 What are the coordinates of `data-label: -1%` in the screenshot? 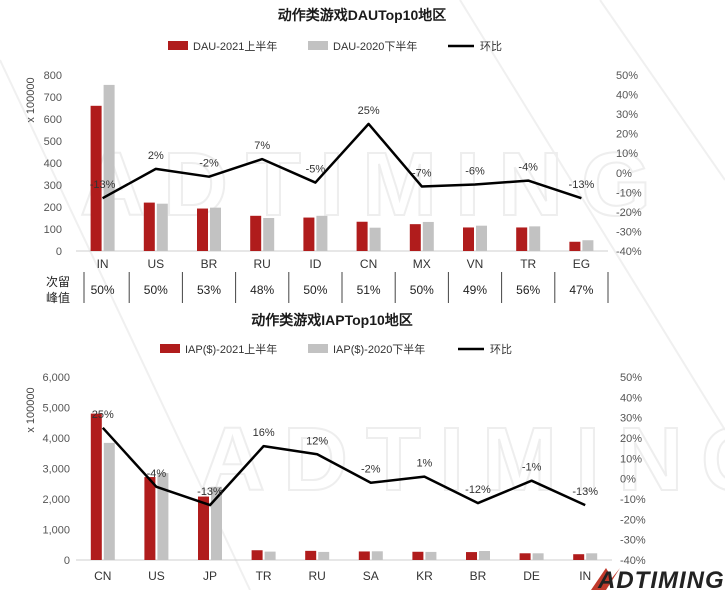 It's located at (532, 468).